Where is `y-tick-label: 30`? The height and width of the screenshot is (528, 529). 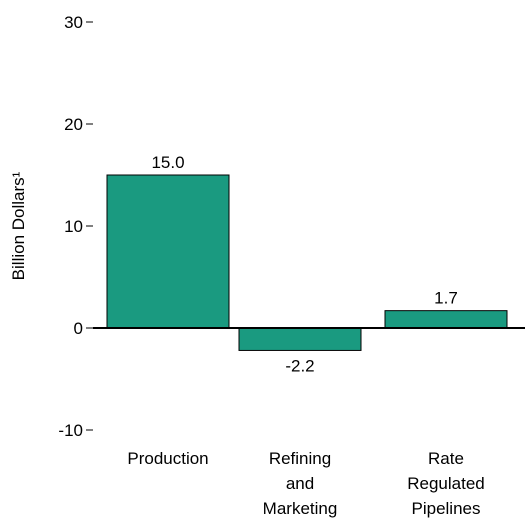 y-tick-label: 30 is located at coordinates (73, 22).